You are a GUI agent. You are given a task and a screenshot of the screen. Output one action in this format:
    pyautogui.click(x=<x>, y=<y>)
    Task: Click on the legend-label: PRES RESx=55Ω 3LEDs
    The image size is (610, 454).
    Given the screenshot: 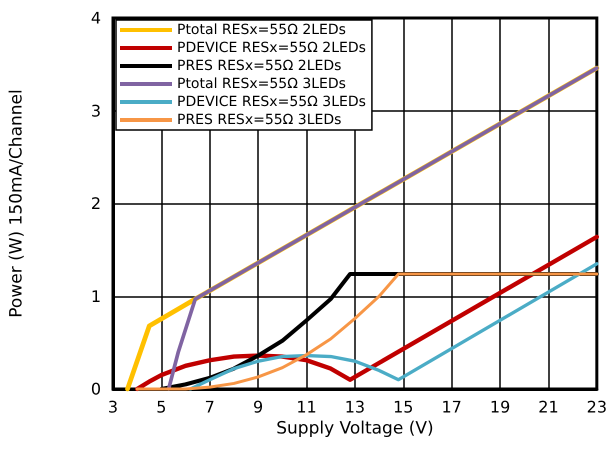 What is the action you would take?
    pyautogui.click(x=259, y=120)
    